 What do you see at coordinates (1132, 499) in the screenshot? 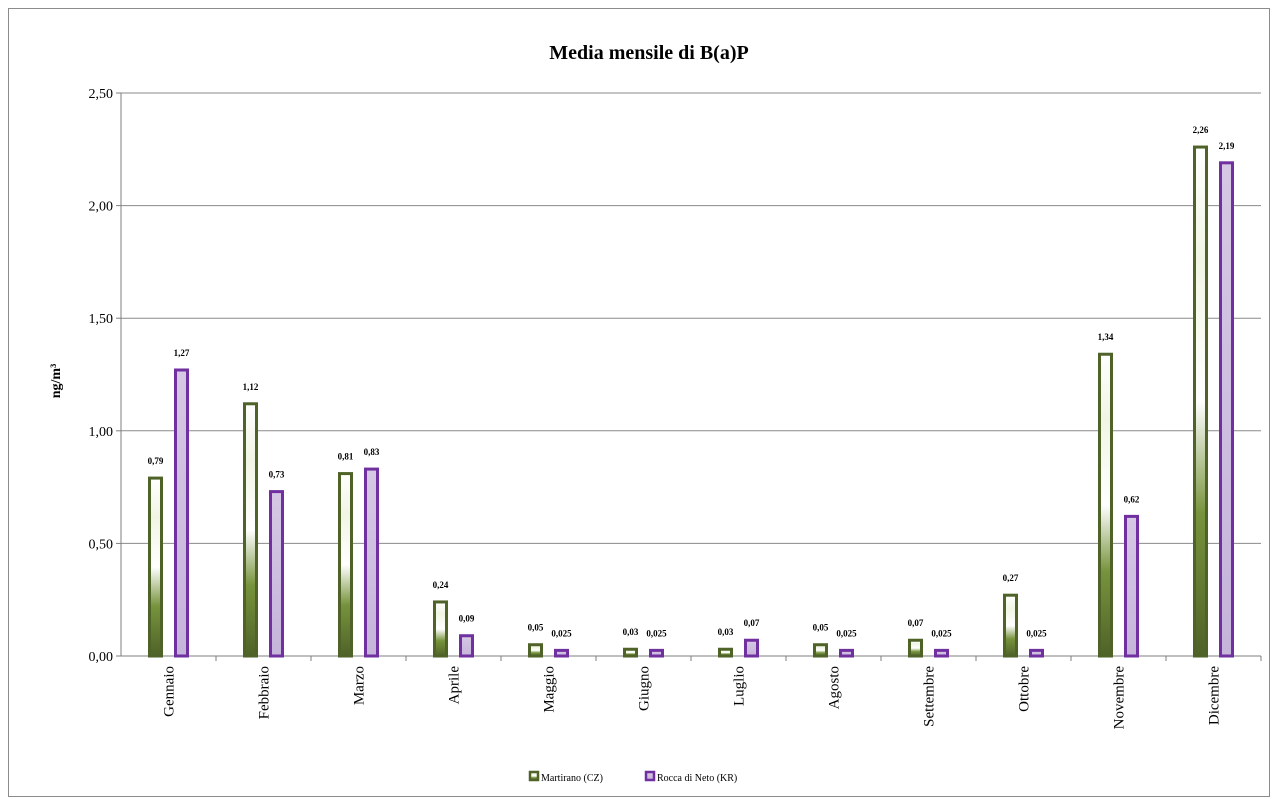
I see `data-label: 0,62` at bounding box center [1132, 499].